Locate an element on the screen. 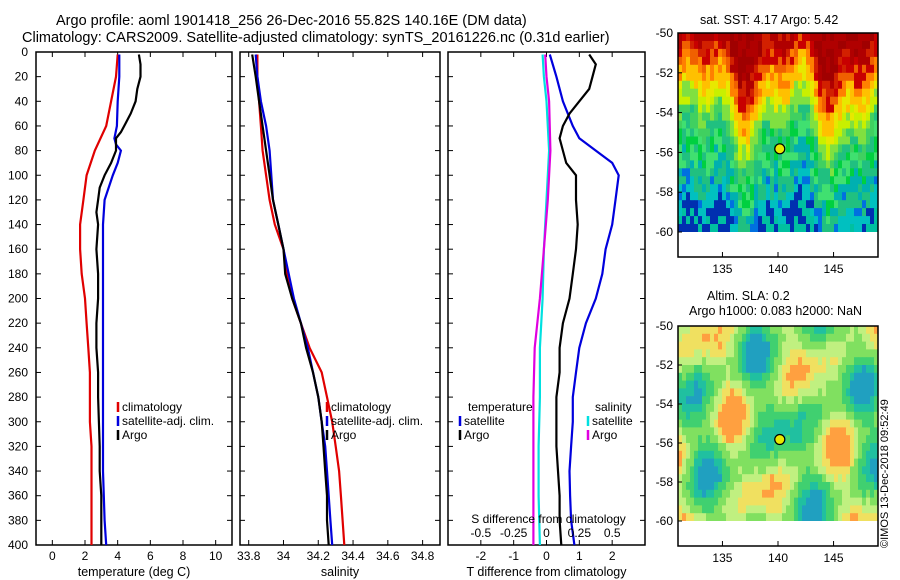 This screenshot has height=580, width=900. series-line-satellite-adj-clim- is located at coordinates (112, 300).